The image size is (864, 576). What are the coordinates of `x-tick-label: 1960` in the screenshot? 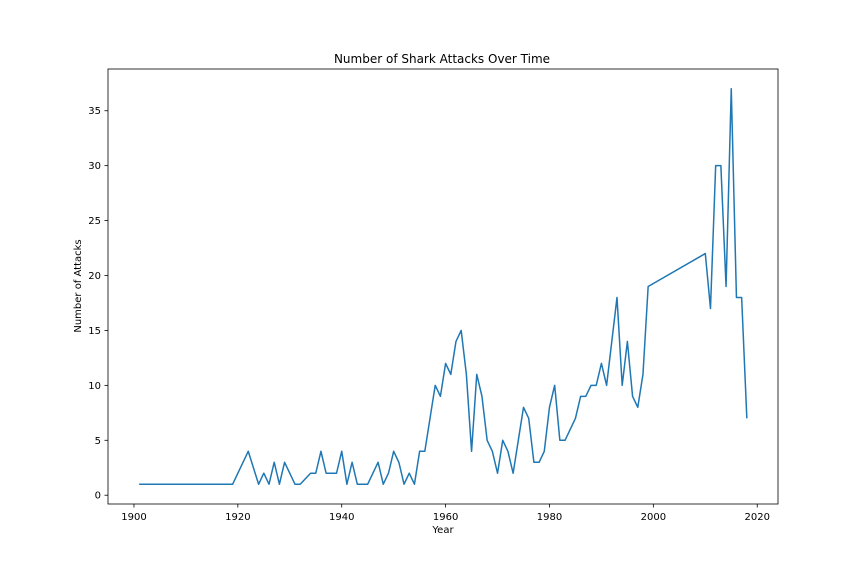 It's located at (445, 517).